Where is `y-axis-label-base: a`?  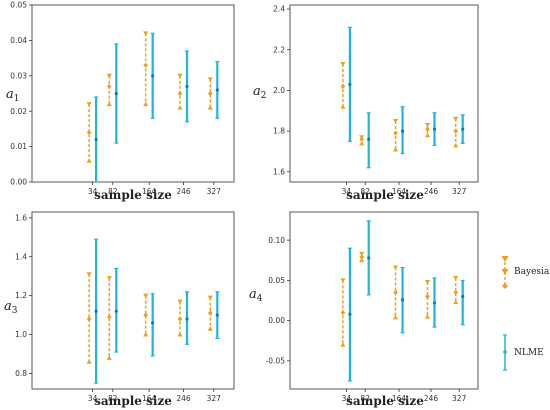 y-axis-label-base: a is located at coordinates (257, 91).